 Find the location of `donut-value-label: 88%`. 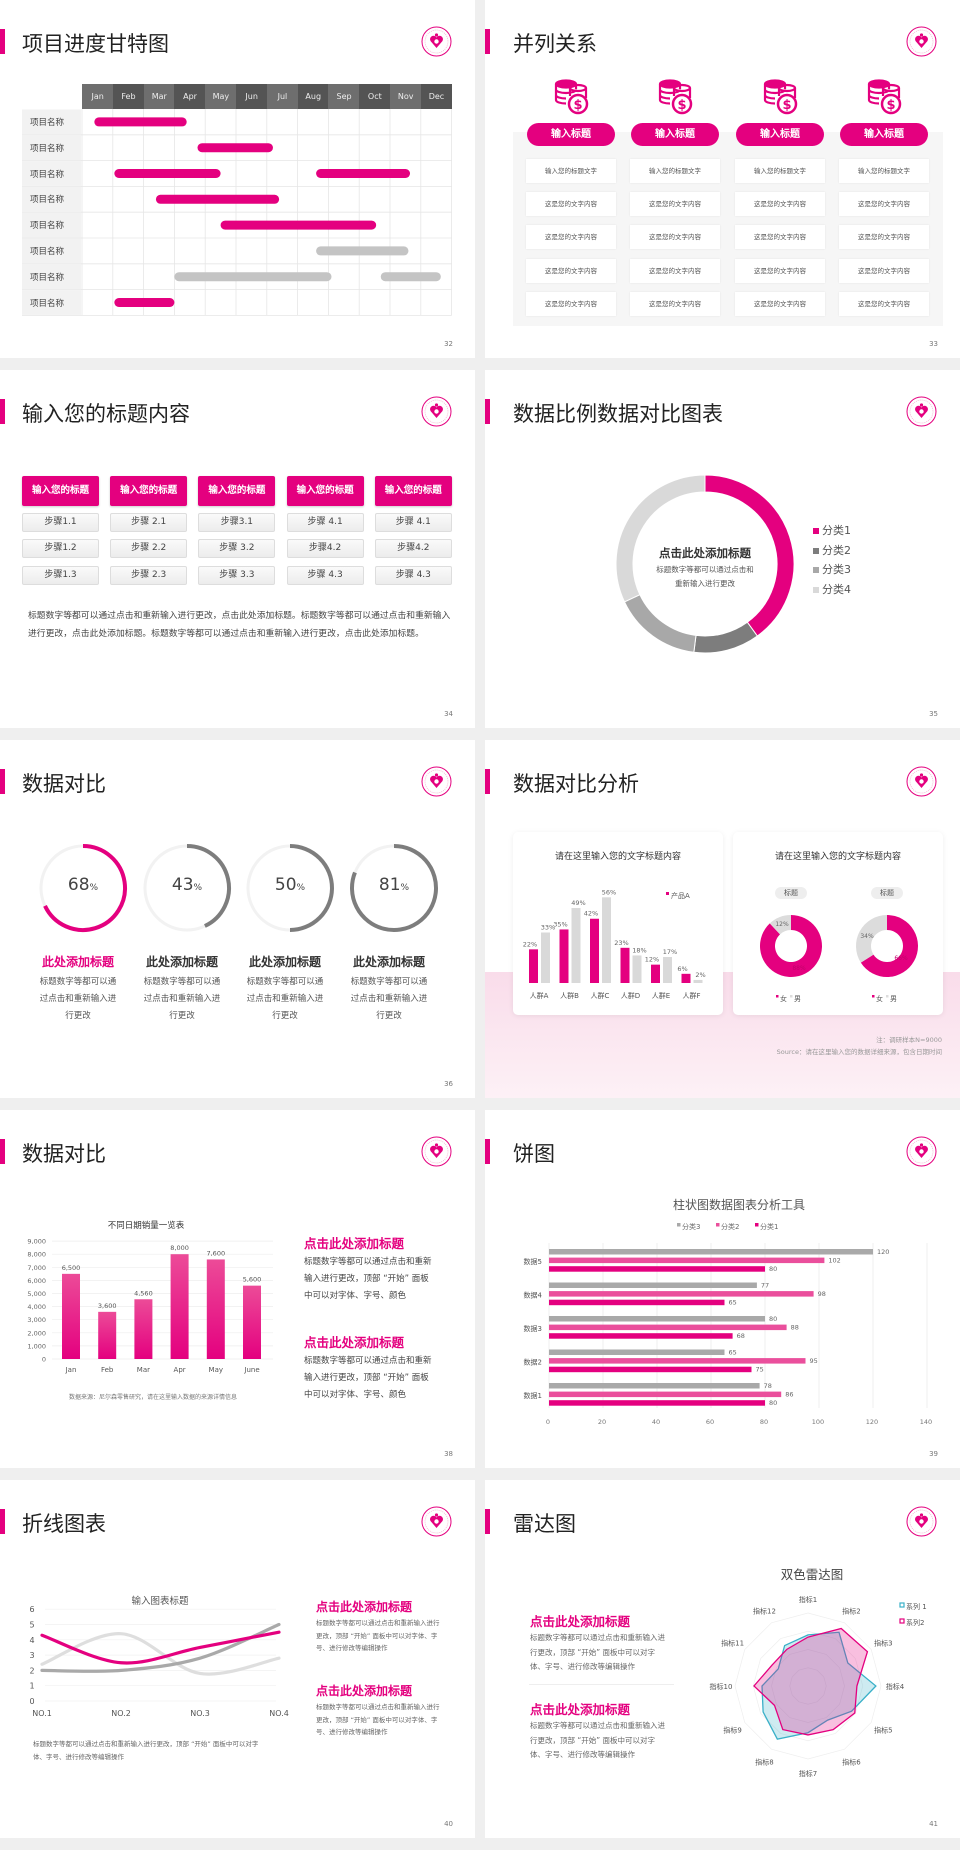

donut-value-label: 88% is located at coordinates (799, 968).